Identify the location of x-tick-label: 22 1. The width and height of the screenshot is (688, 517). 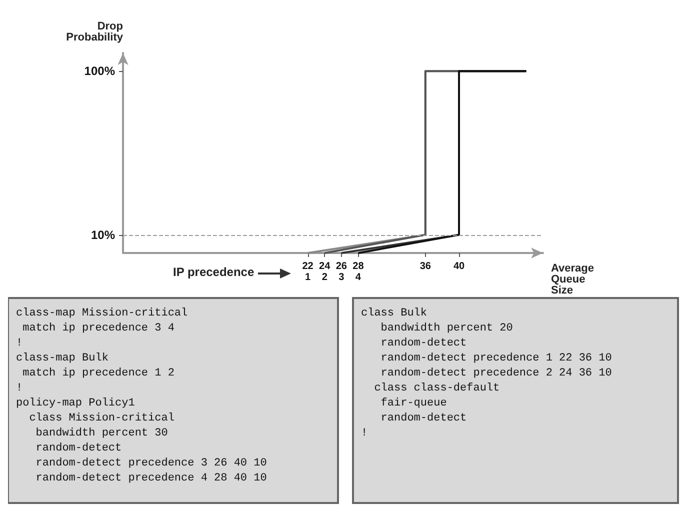
(308, 272).